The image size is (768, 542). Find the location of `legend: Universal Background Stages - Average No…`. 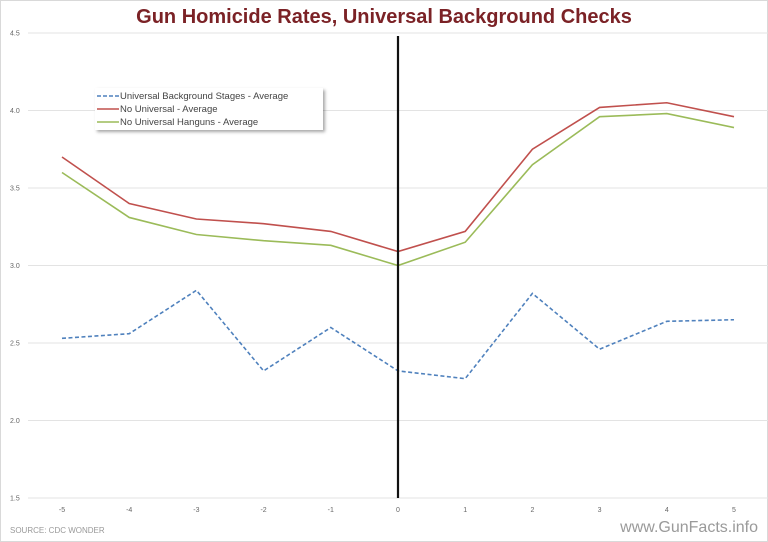

legend: Universal Background Stages - Average No… is located at coordinates (209, 109).